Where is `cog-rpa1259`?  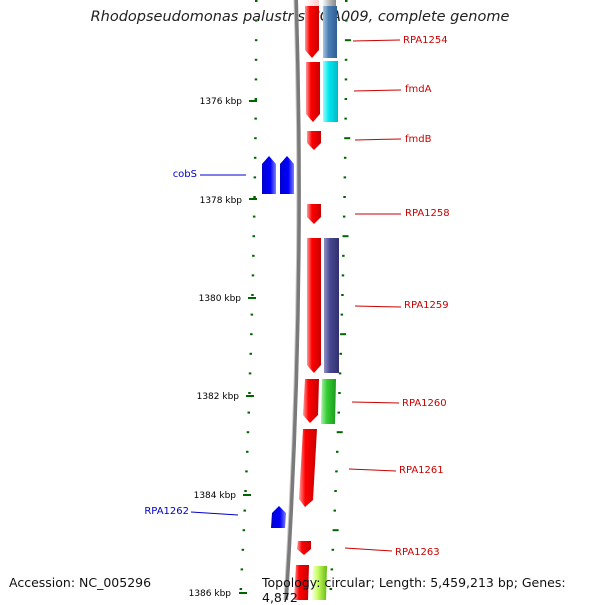
cog-rpa1259 is located at coordinates (331, 305).